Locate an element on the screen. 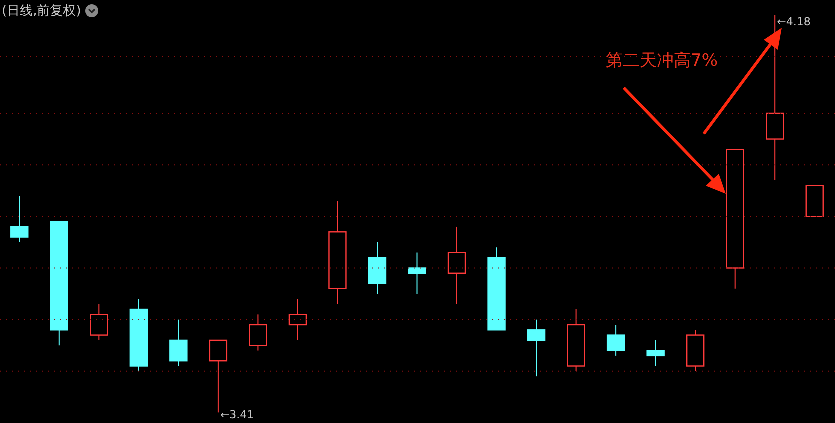  chart-title: (日线,前复权) is located at coordinates (42, 11).